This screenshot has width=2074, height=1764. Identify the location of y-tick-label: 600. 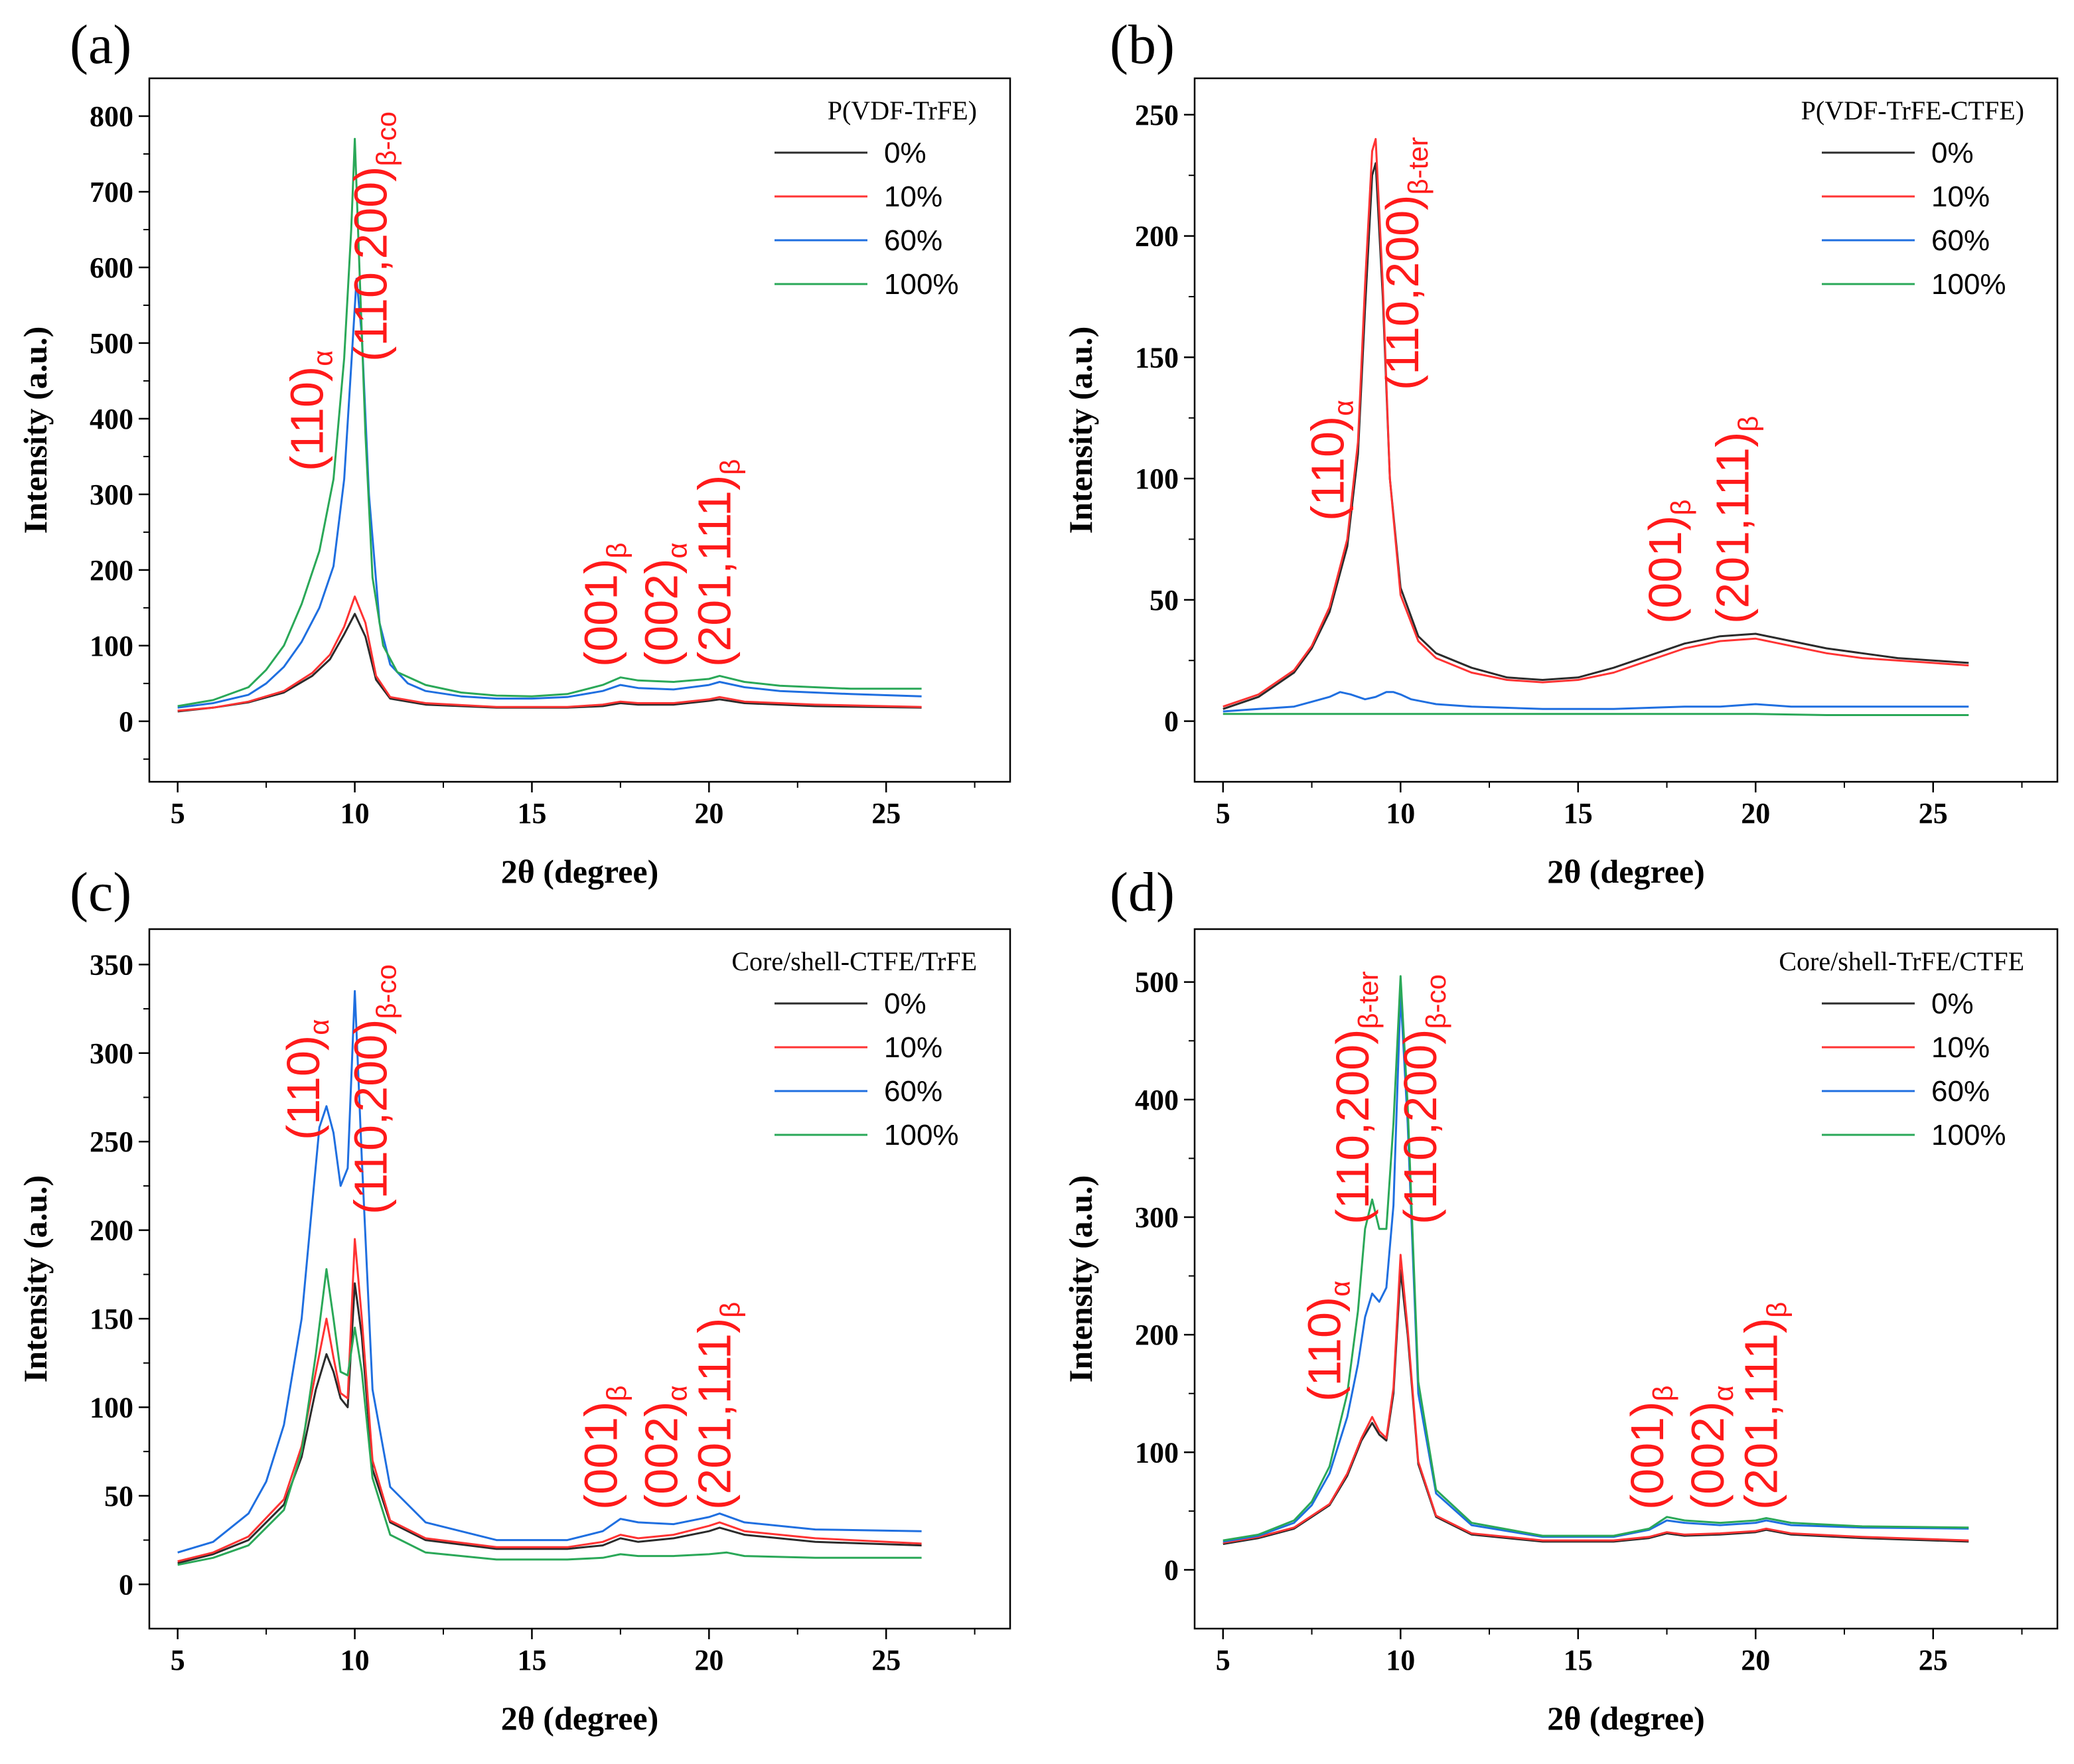
(112, 268).